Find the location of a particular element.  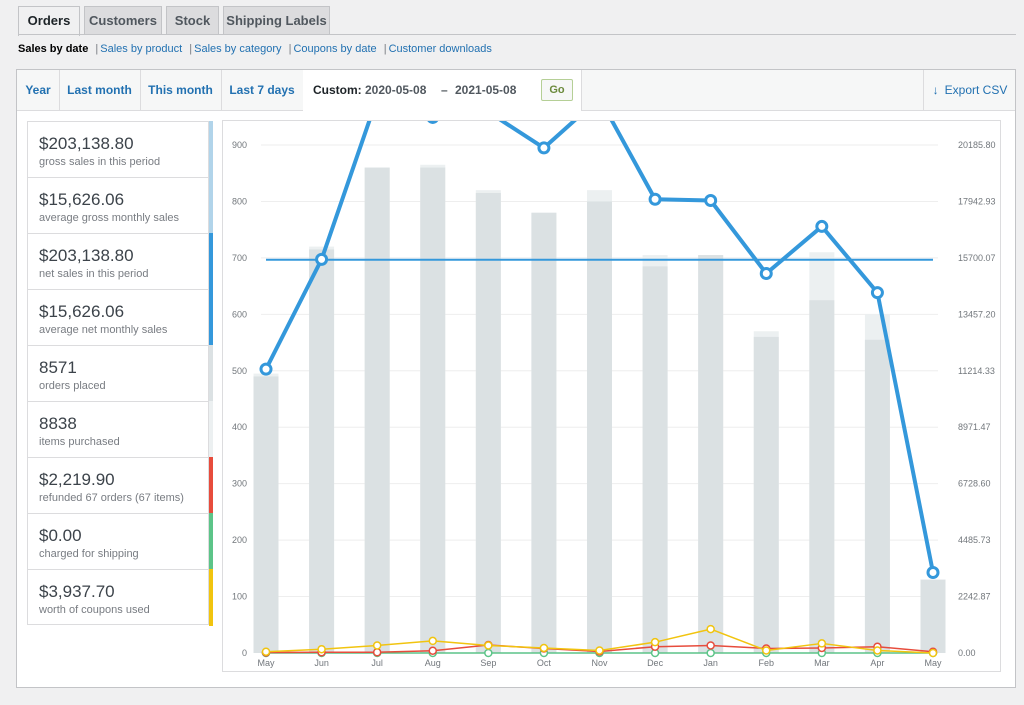

subnav-sales-by-category: Sales by category is located at coordinates (238, 49).